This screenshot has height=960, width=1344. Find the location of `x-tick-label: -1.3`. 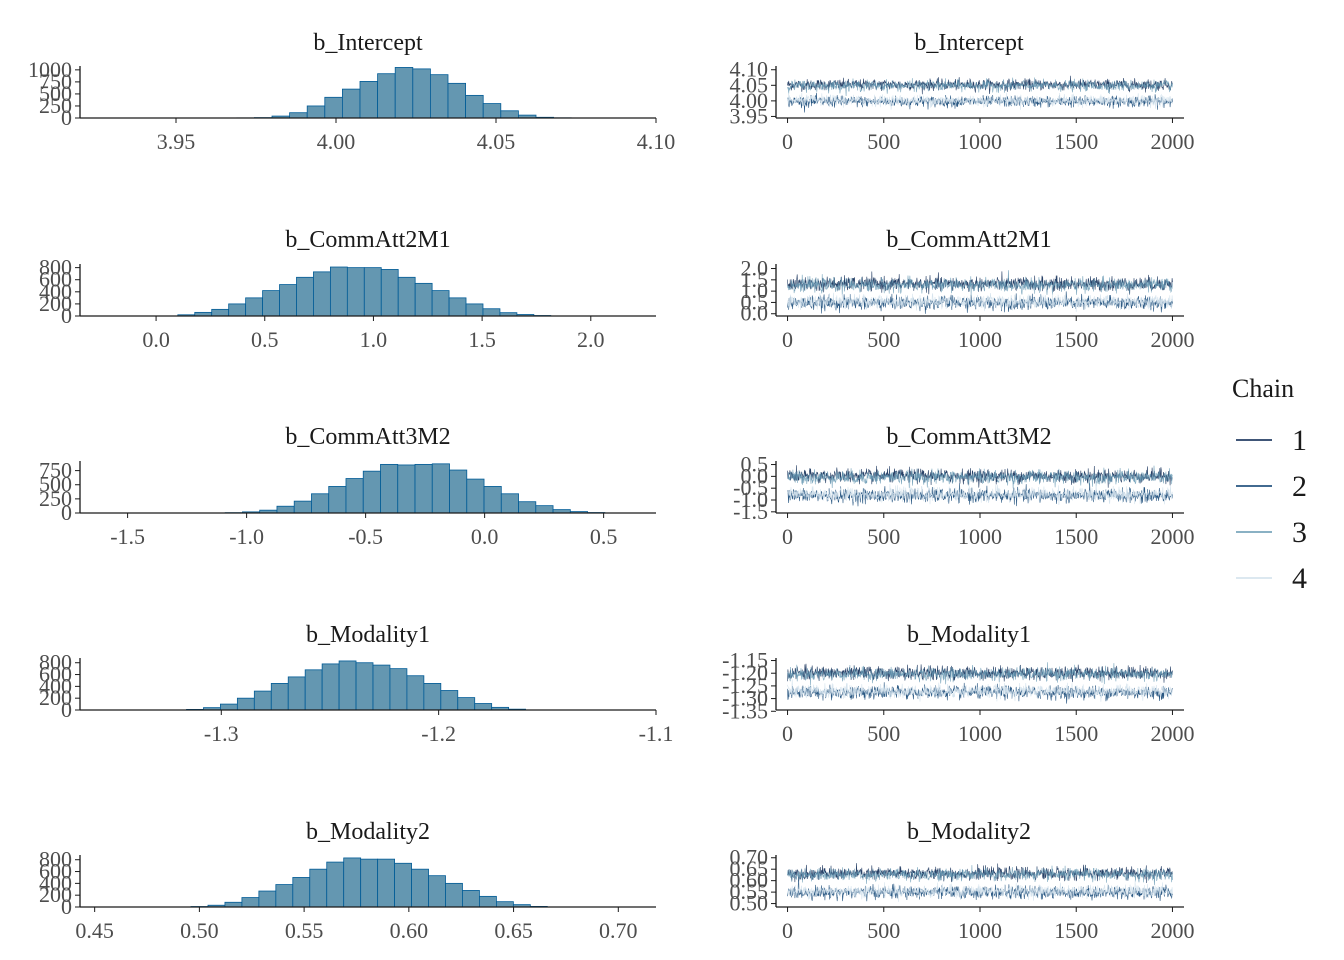

x-tick-label: -1.3 is located at coordinates (221, 733).